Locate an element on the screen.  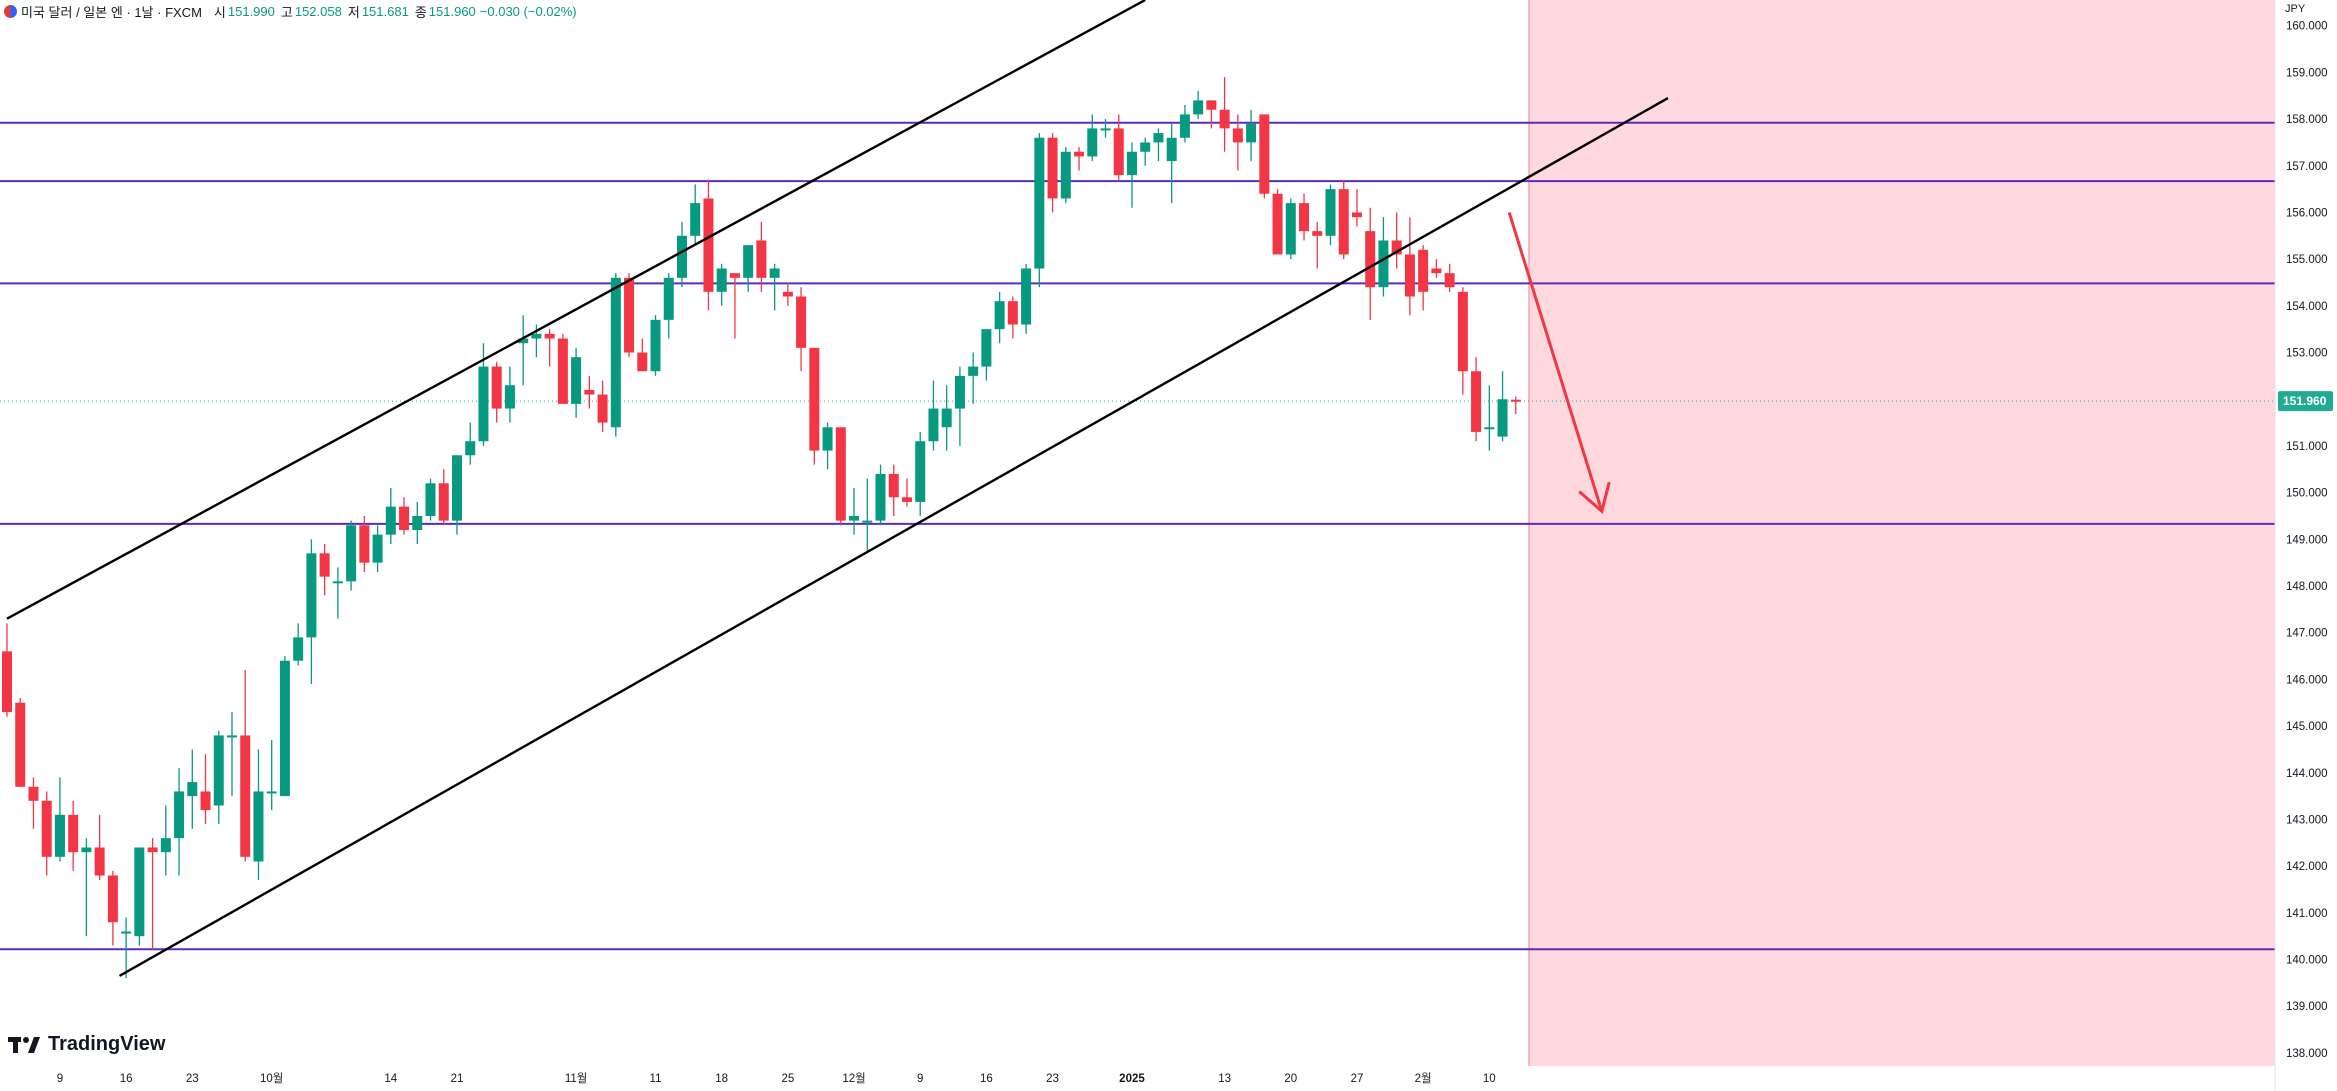
price-tick-label: 159.000 is located at coordinates (2307, 73).